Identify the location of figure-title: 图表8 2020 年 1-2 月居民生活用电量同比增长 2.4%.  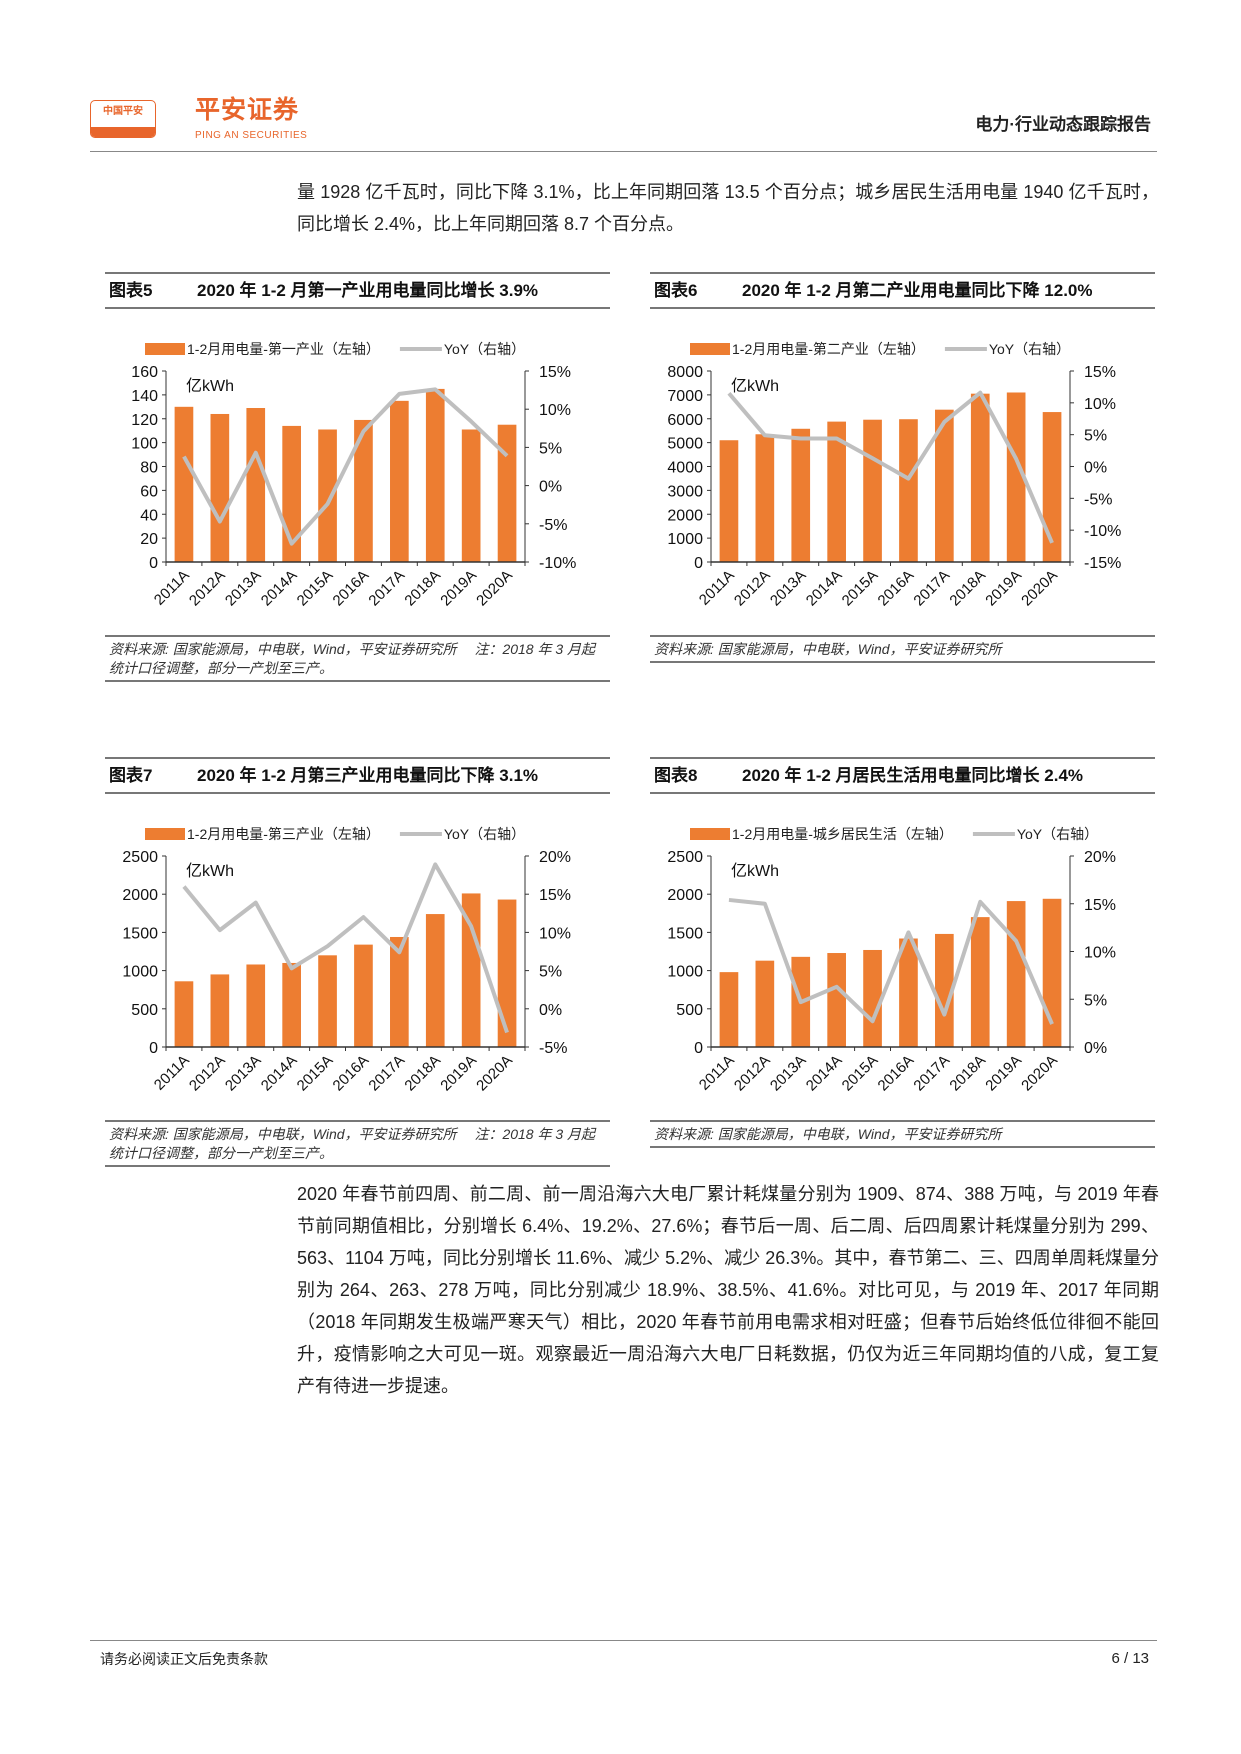
(902, 775).